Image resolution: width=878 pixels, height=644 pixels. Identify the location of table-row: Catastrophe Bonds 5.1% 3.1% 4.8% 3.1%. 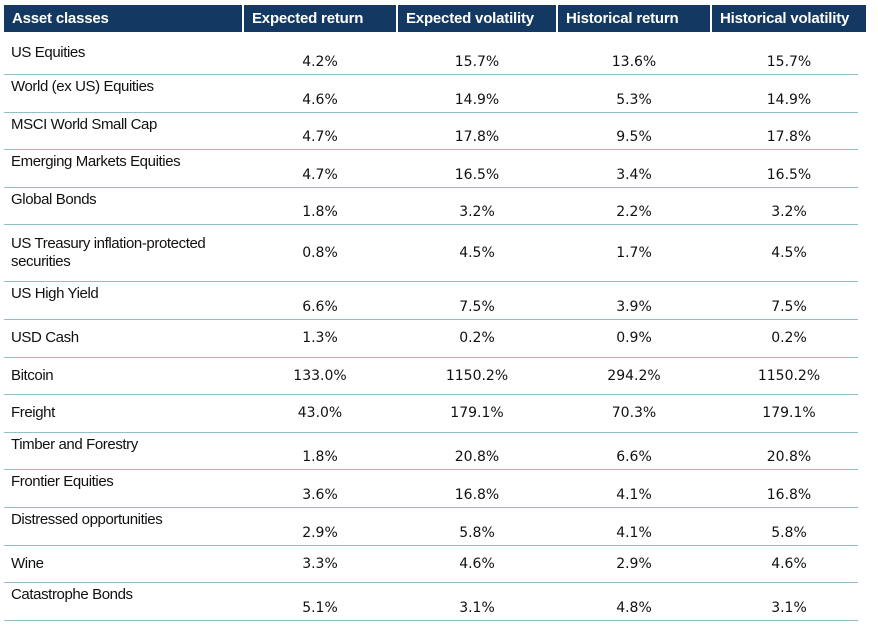
(431, 602).